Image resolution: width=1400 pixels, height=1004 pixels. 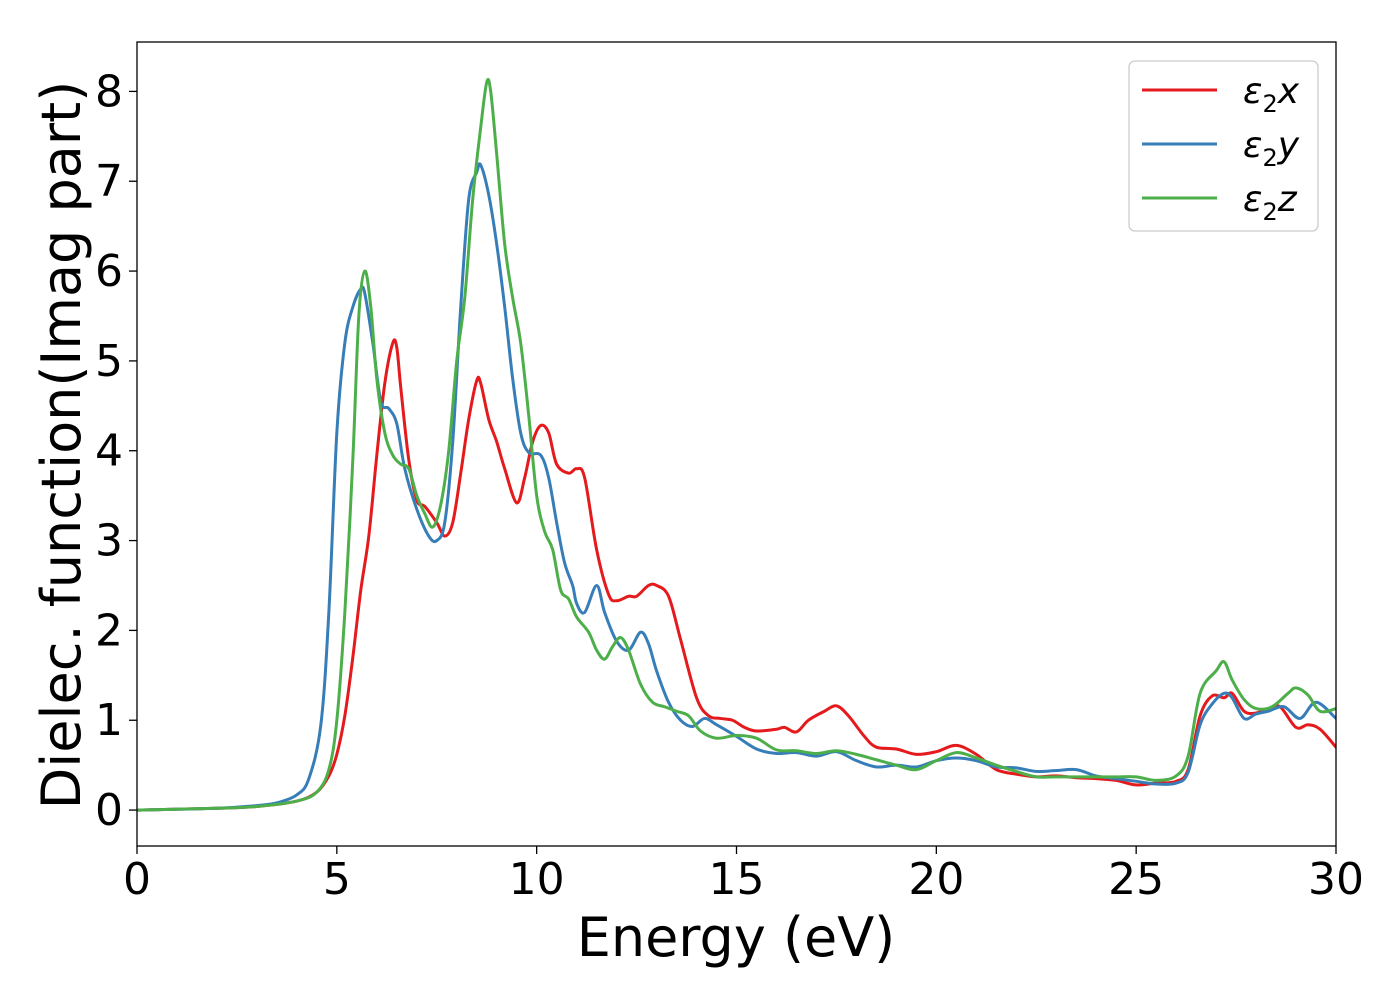 I want to click on y-tick-label: 8, so click(x=109, y=91).